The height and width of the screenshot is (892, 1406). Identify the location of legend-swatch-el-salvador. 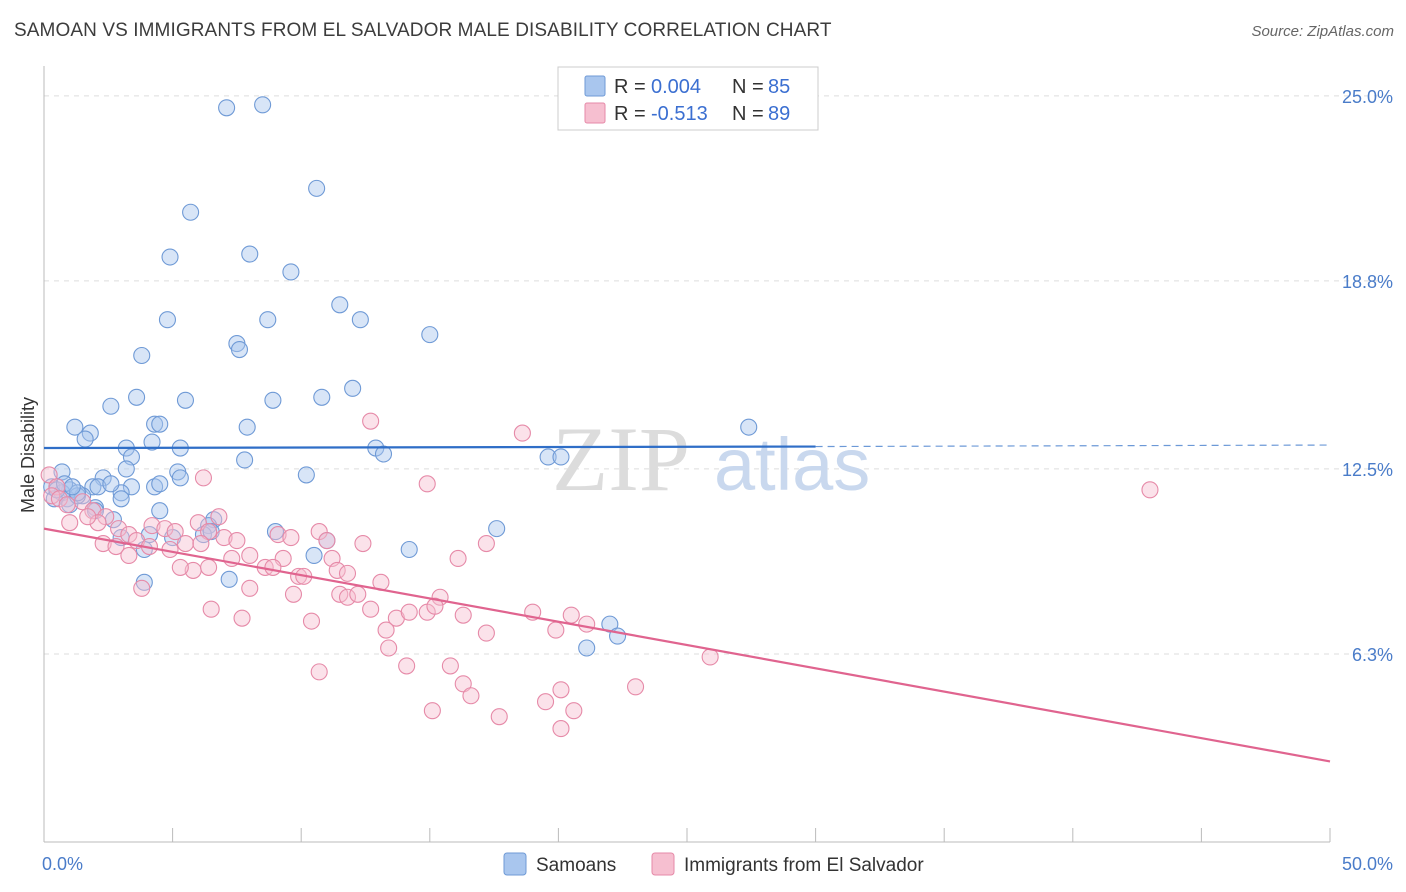
(595, 113).